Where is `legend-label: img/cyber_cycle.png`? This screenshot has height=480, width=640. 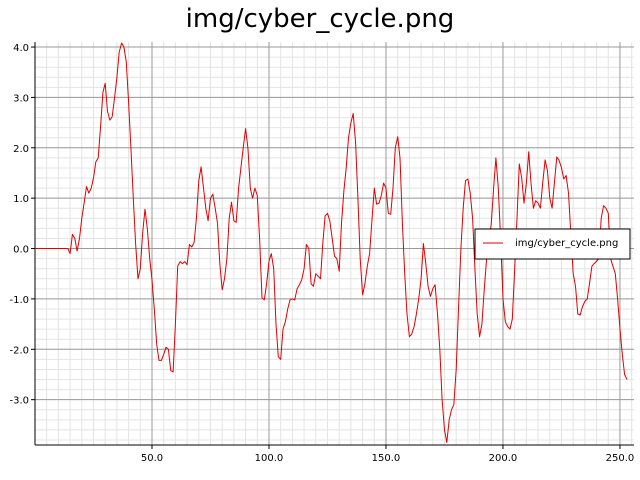 legend-label: img/cyber_cycle.png is located at coordinates (566, 243).